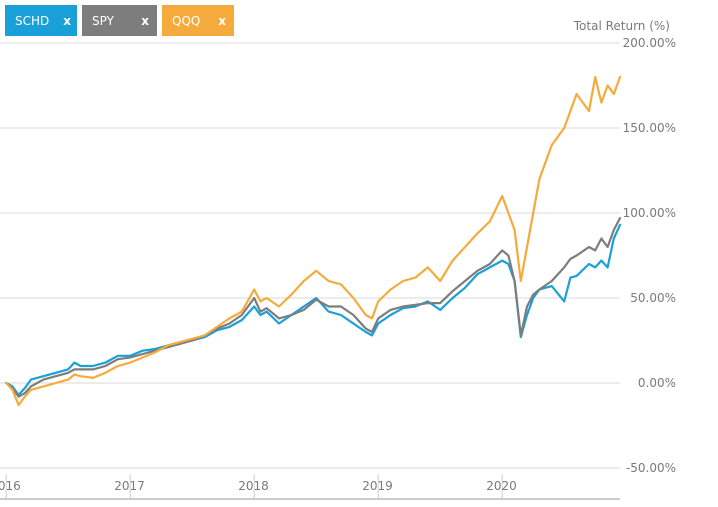 Image resolution: width=718 pixels, height=507 pixels. What do you see at coordinates (501, 486) in the screenshot?
I see `x-tick-label: 2020` at bounding box center [501, 486].